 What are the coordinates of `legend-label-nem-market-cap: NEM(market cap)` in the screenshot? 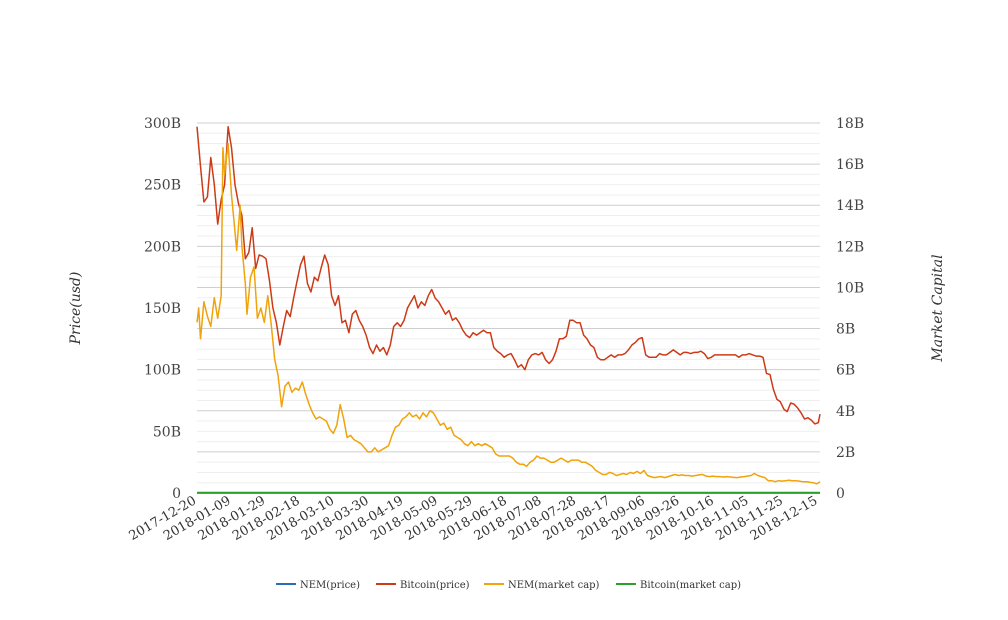 It's located at (554, 585).